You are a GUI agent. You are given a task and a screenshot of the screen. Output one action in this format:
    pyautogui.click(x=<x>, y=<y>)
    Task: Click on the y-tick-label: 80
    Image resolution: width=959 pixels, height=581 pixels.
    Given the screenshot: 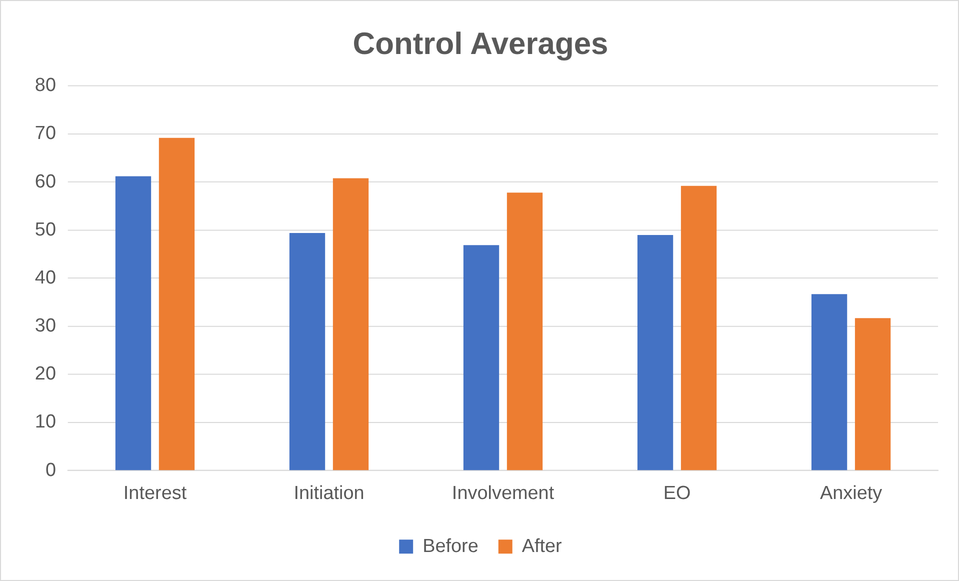 What is the action you would take?
    pyautogui.click(x=45, y=85)
    